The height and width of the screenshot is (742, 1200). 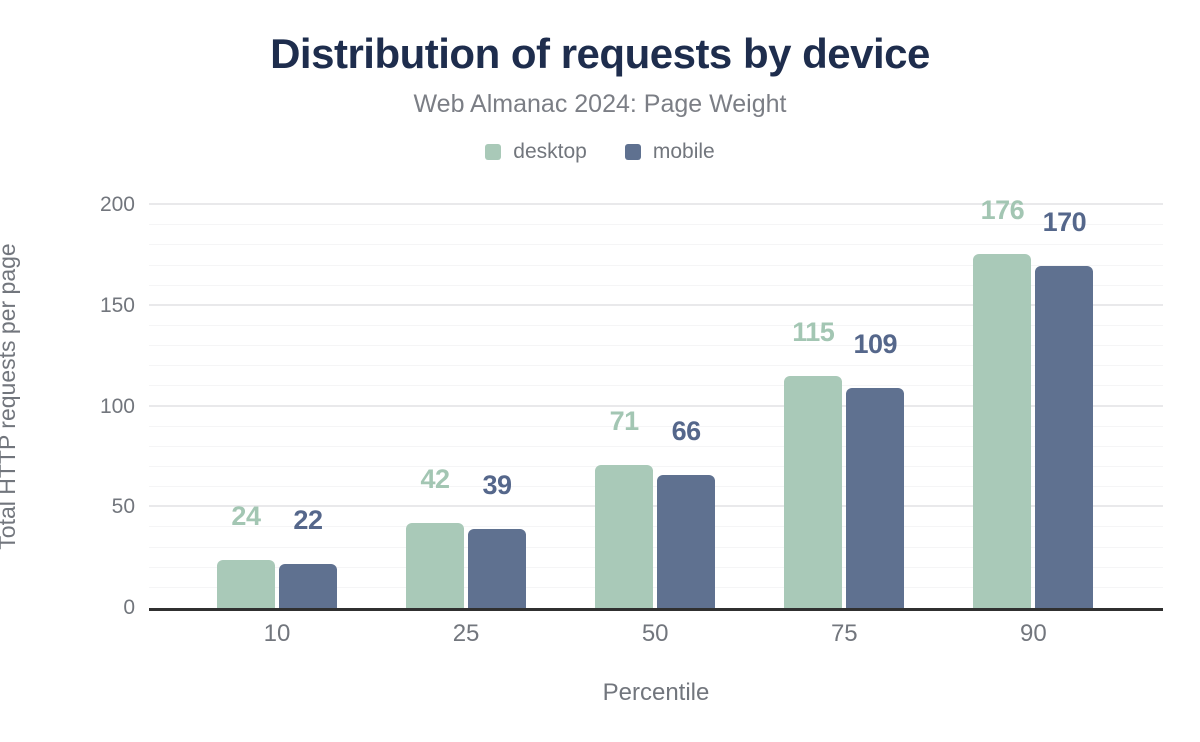 I want to click on legend-item-desktop: desktop, so click(x=536, y=152).